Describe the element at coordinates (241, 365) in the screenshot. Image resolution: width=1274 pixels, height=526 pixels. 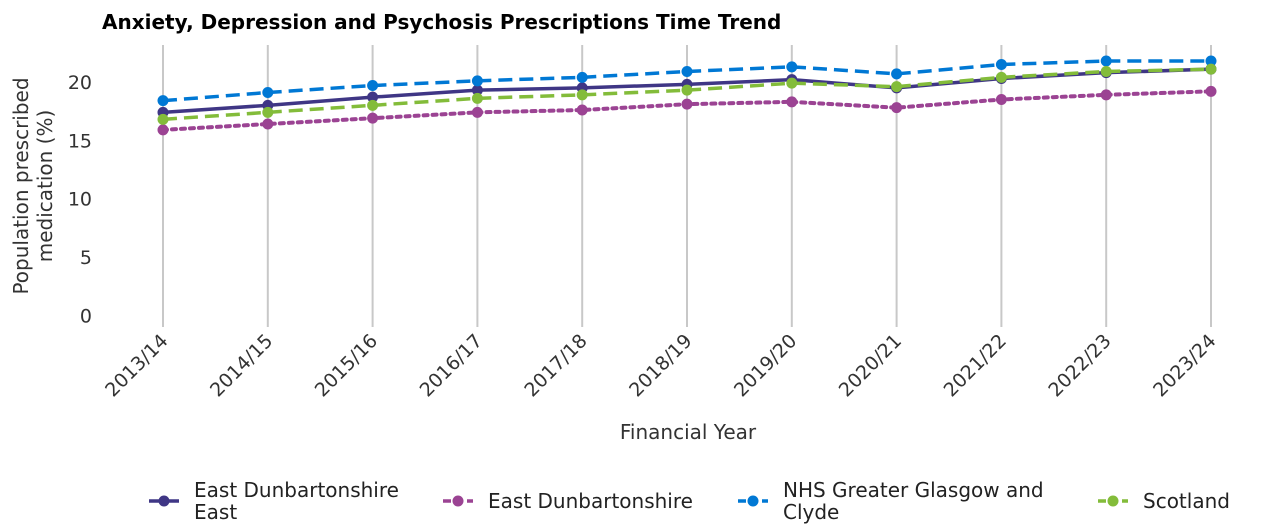
I see `x-tick-label: 2014/15` at that location.